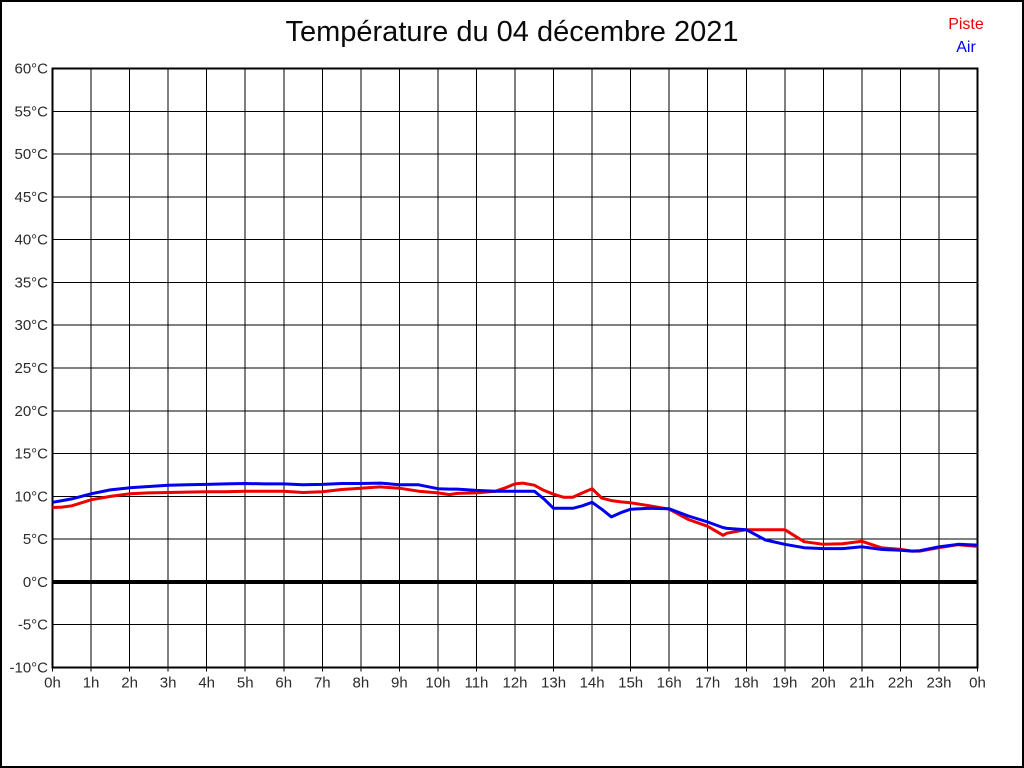 This screenshot has height=768, width=1024. Describe the element at coordinates (31, 111) in the screenshot. I see `svg-text: 55°C` at that location.